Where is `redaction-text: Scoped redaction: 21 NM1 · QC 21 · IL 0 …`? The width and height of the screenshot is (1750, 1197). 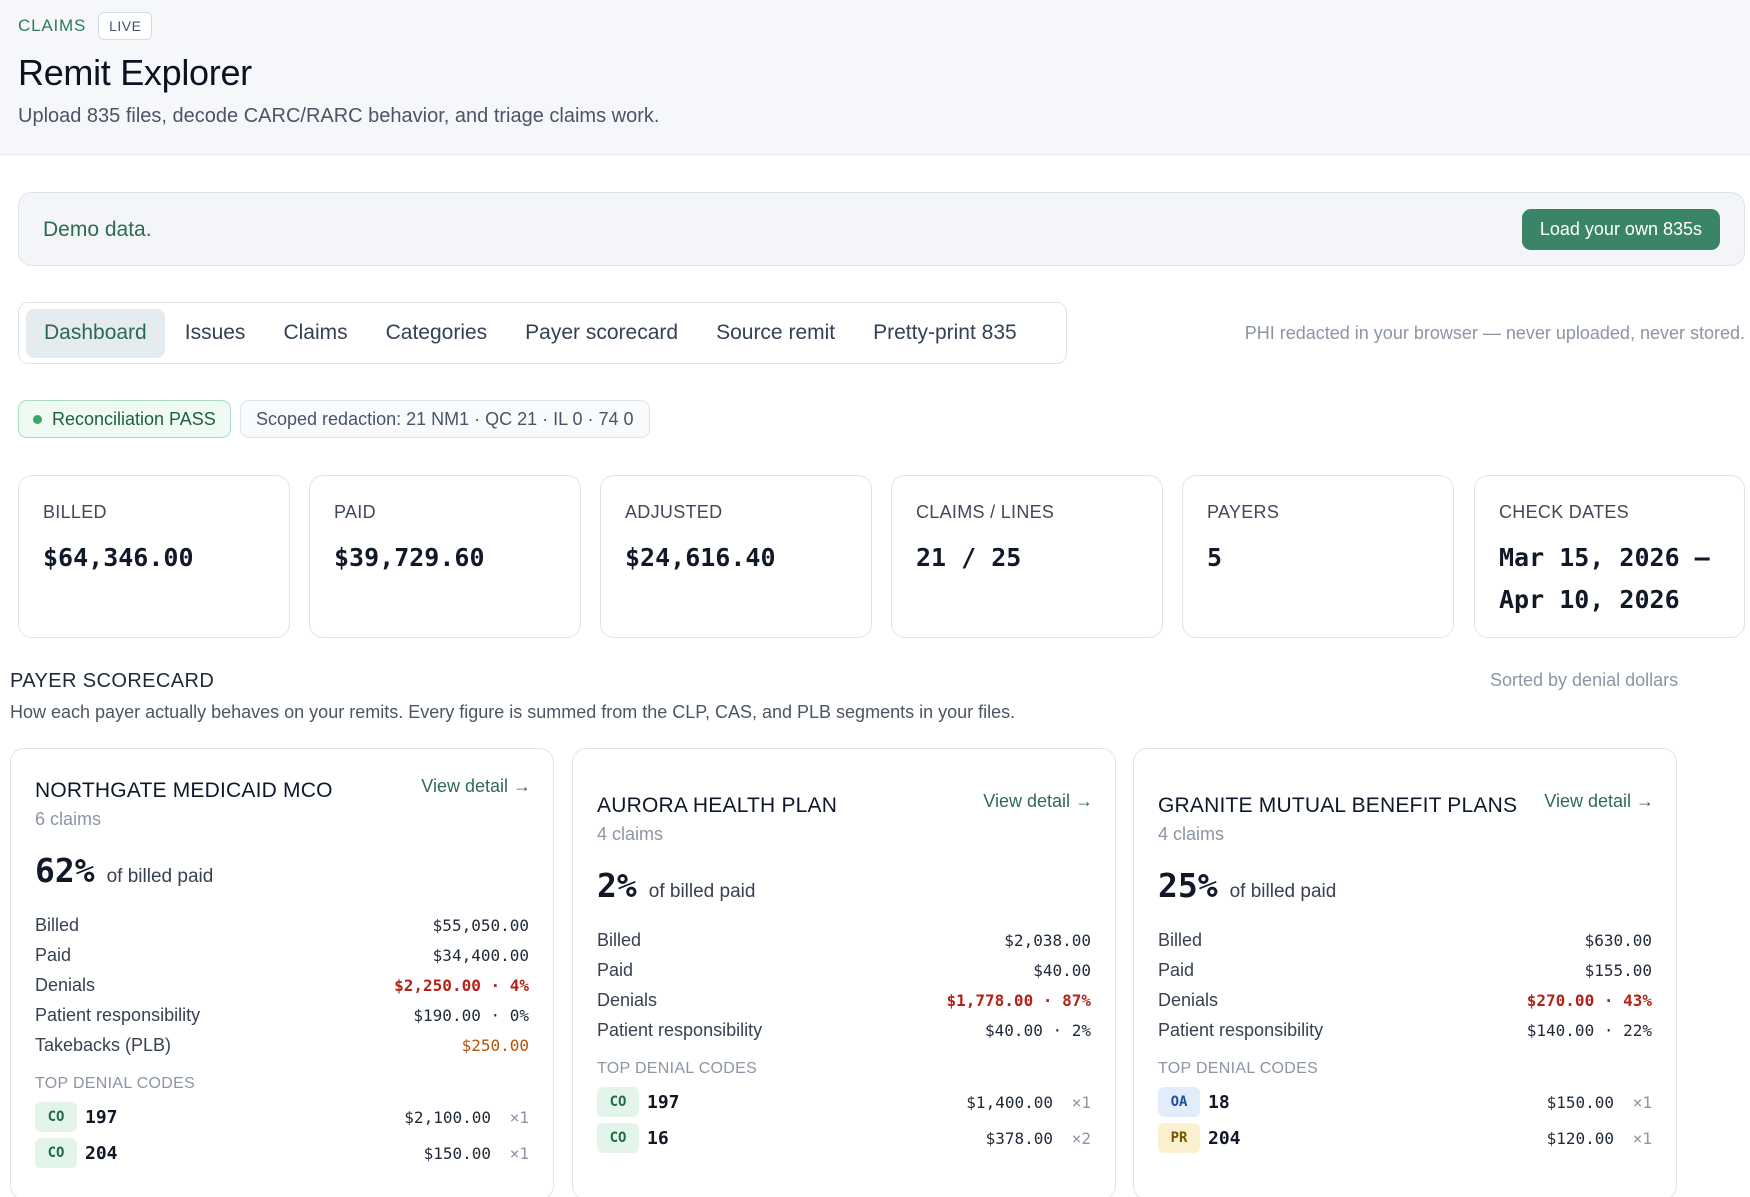
redaction-text: Scoped redaction: 21 NM1 · QC 21 · IL 0 … is located at coordinates (445, 418).